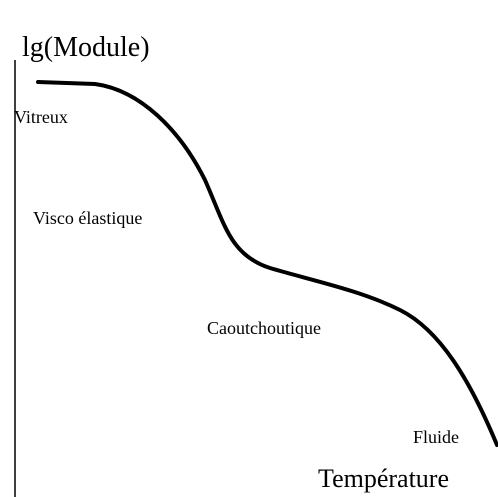  I want to click on region-label: Visco élastique, so click(87, 218).